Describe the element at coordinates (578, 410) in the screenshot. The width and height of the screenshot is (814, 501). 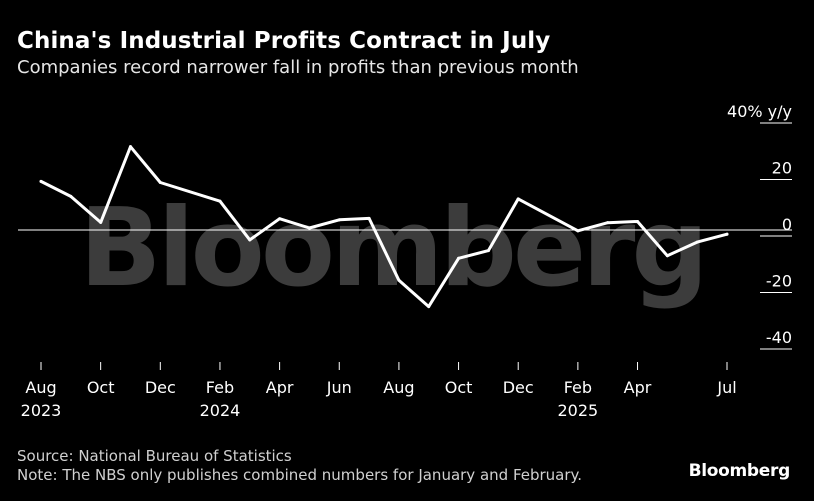
I see `x-year-label: 2025` at that location.